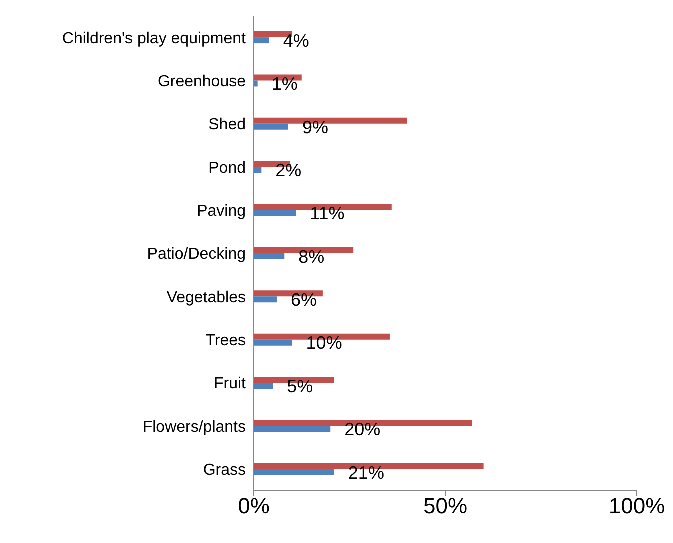  I want to click on y-tick-label: Pond, so click(227, 168).